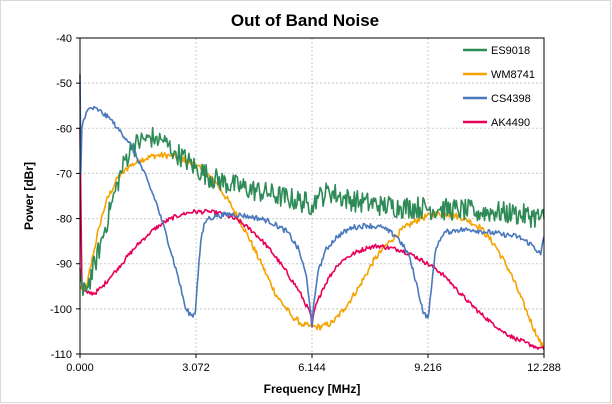 Image resolution: width=612 pixels, height=404 pixels. Describe the element at coordinates (196, 368) in the screenshot. I see `x-tick-label: 3.072` at that location.